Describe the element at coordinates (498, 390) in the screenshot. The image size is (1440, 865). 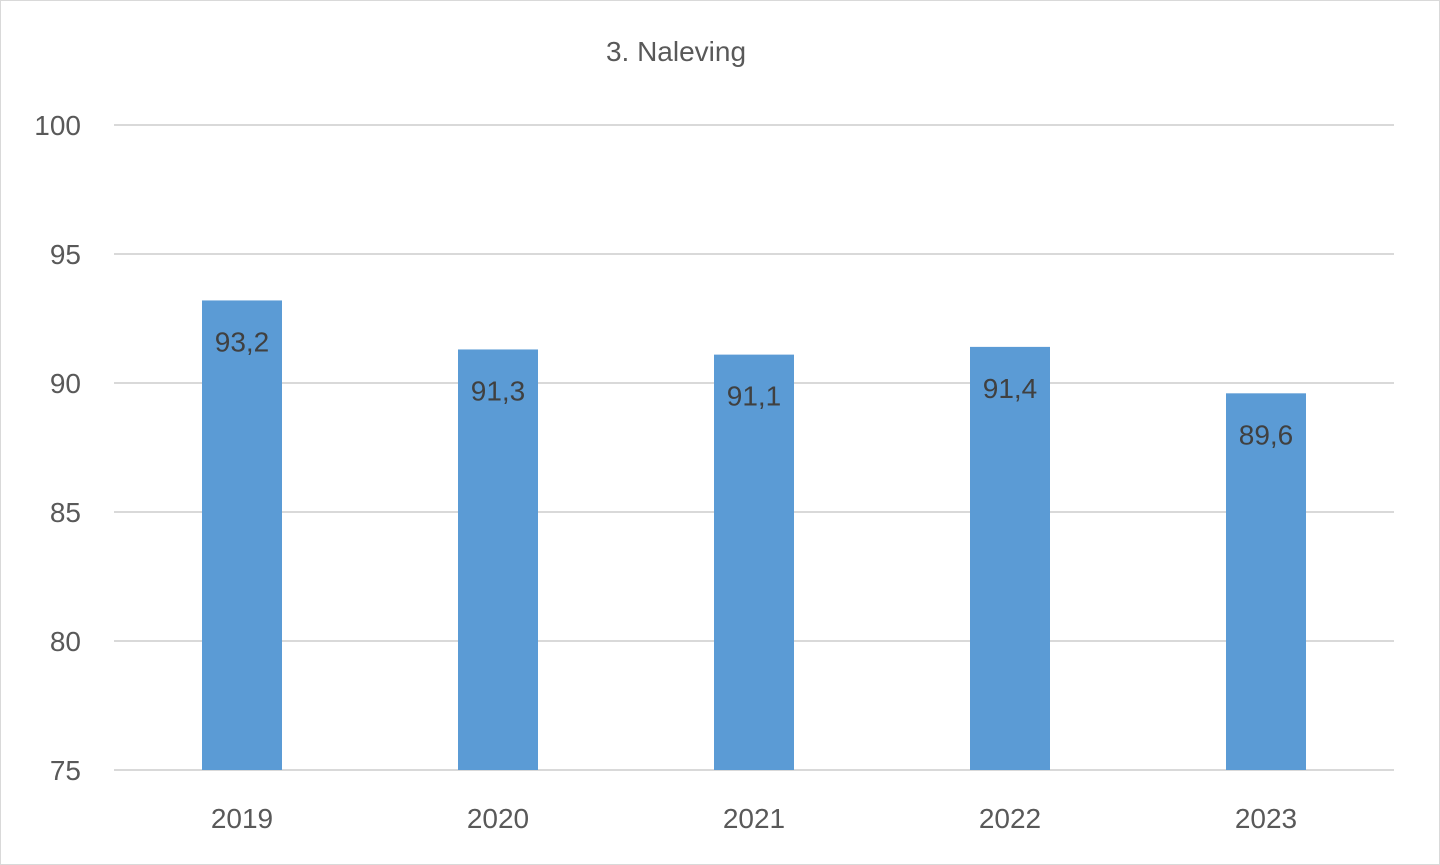
I see `data-label: 91,3` at that location.